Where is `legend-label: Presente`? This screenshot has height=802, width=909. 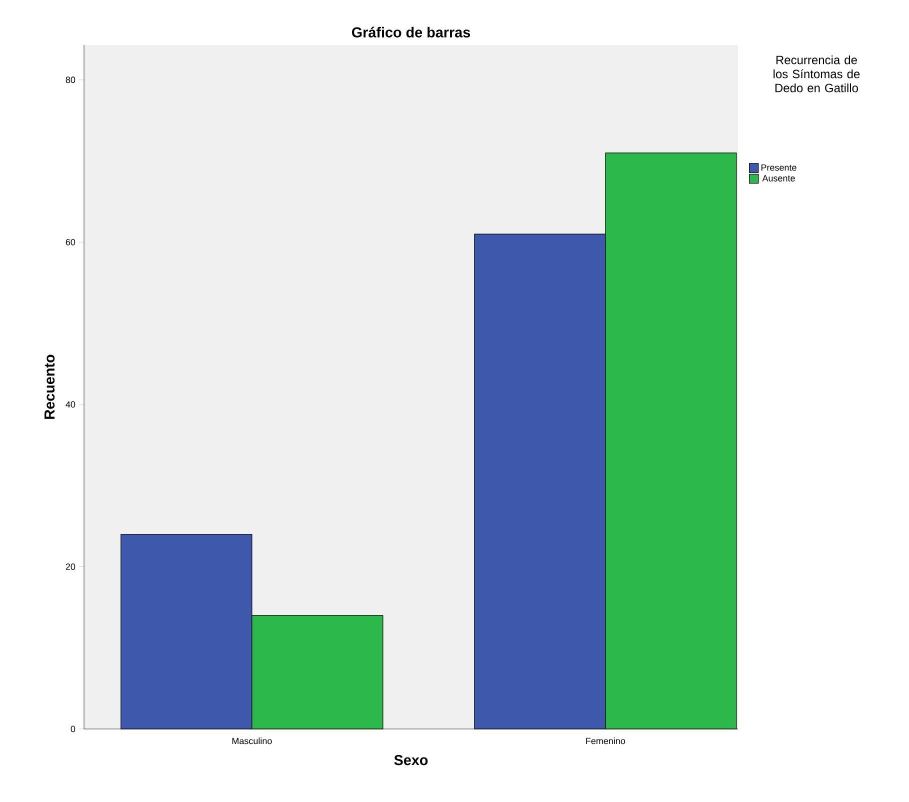
legend-label: Presente is located at coordinates (778, 167).